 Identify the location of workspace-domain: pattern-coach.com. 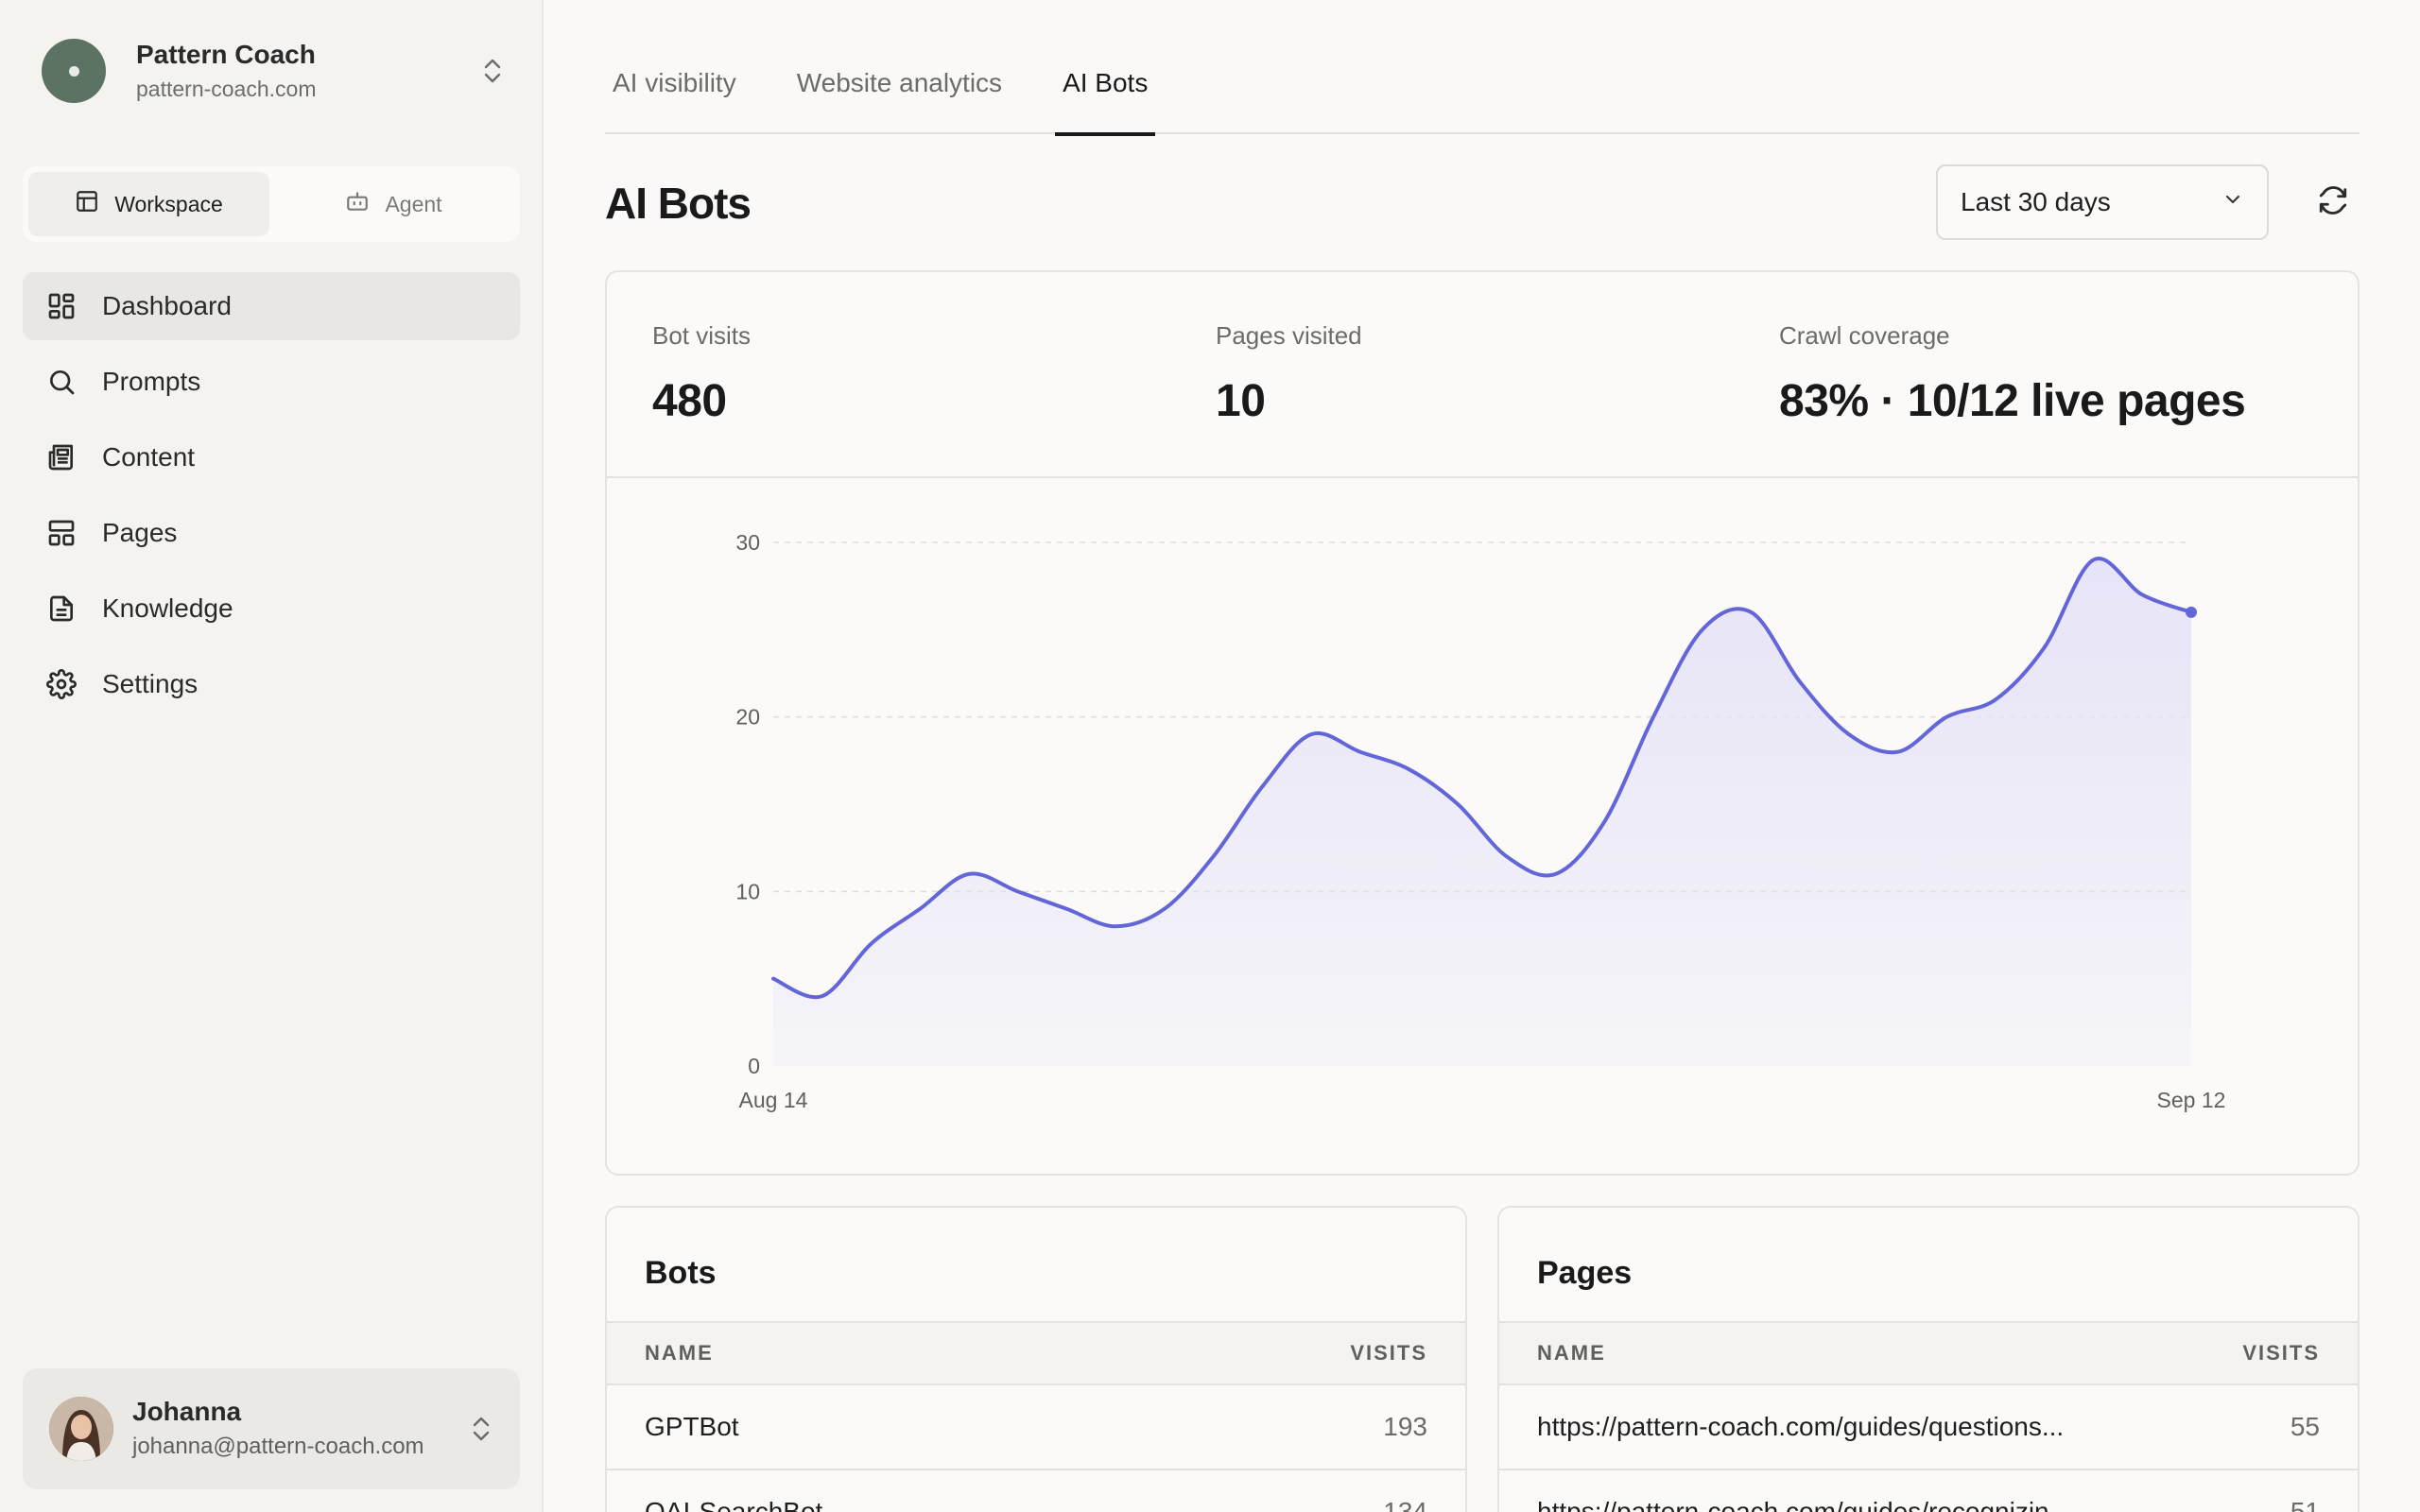
(226, 89).